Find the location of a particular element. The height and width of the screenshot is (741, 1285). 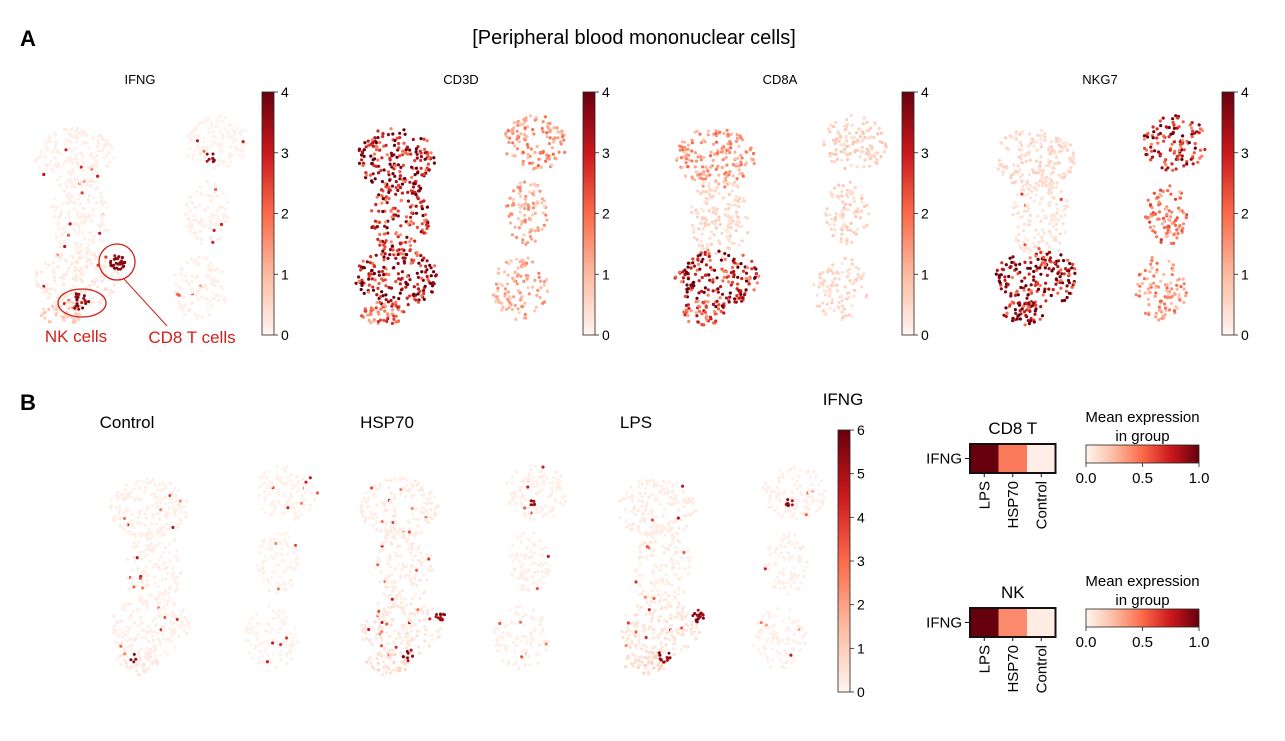

title-ifng: IFNG is located at coordinates (139, 79).